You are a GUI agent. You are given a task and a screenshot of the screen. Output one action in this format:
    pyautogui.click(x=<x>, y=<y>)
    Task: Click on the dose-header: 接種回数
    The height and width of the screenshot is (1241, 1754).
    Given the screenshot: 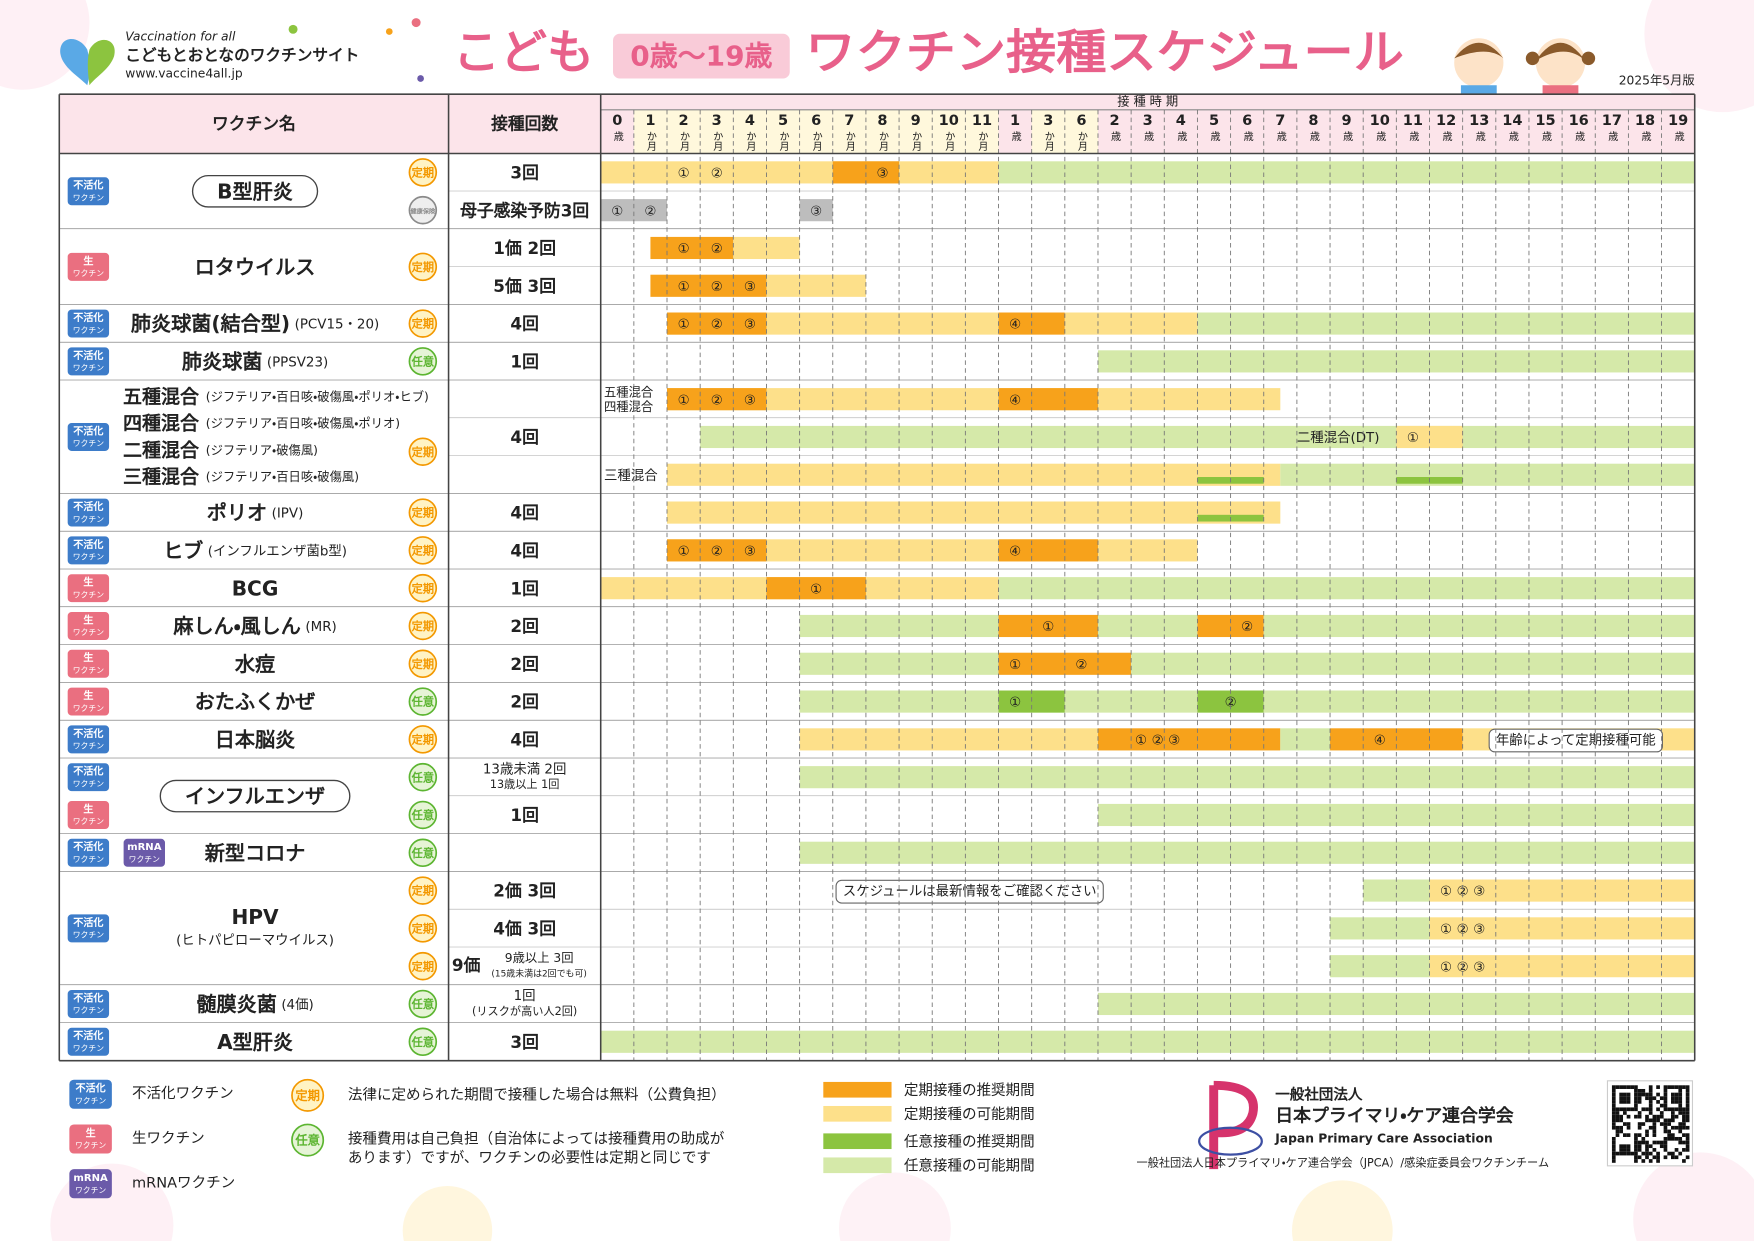 What is the action you would take?
    pyautogui.click(x=524, y=123)
    